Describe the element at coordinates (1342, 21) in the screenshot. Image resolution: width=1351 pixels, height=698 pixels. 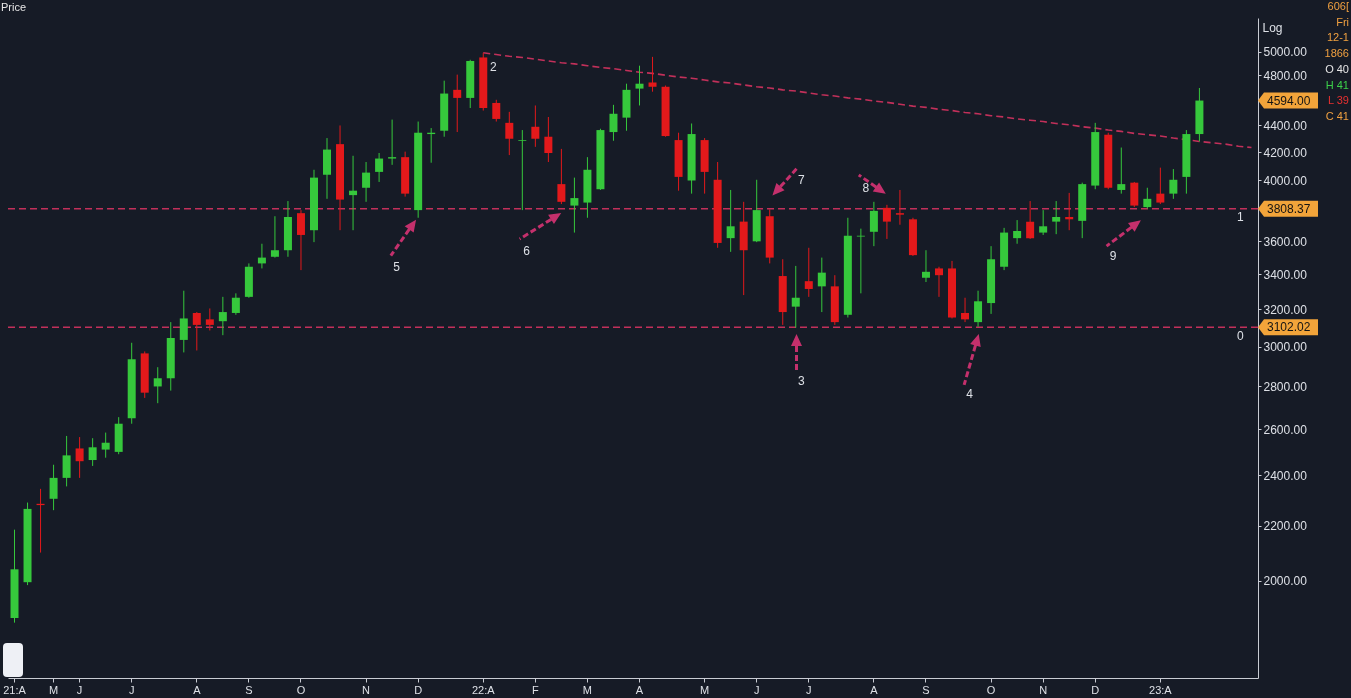
I see `text: Fri` at that location.